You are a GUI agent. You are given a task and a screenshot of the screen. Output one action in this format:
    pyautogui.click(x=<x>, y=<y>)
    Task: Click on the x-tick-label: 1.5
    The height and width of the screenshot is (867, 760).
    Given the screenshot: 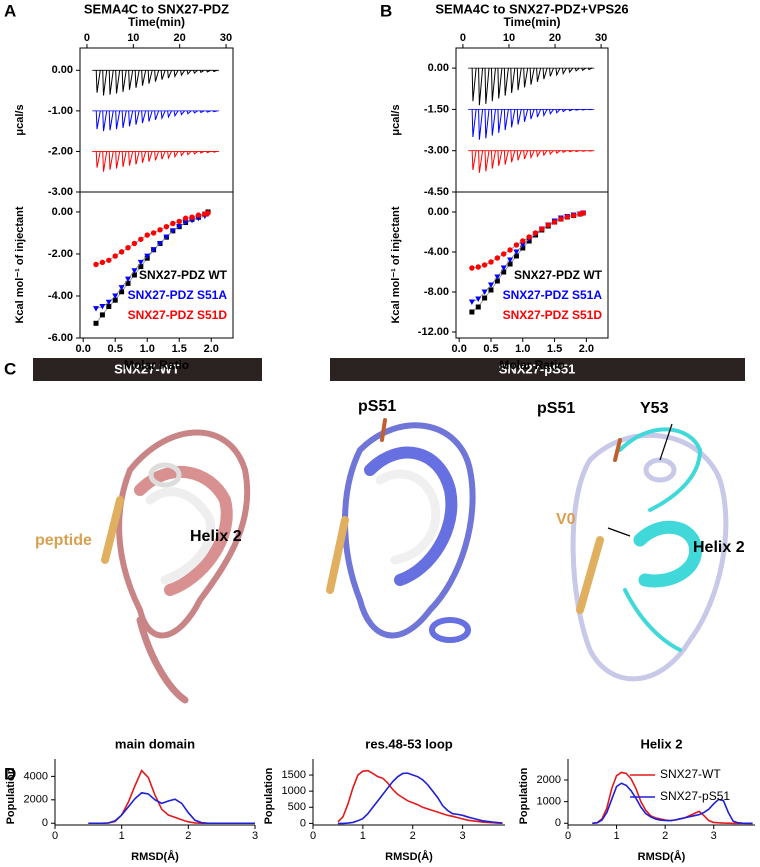 What is the action you would take?
    pyautogui.click(x=179, y=349)
    